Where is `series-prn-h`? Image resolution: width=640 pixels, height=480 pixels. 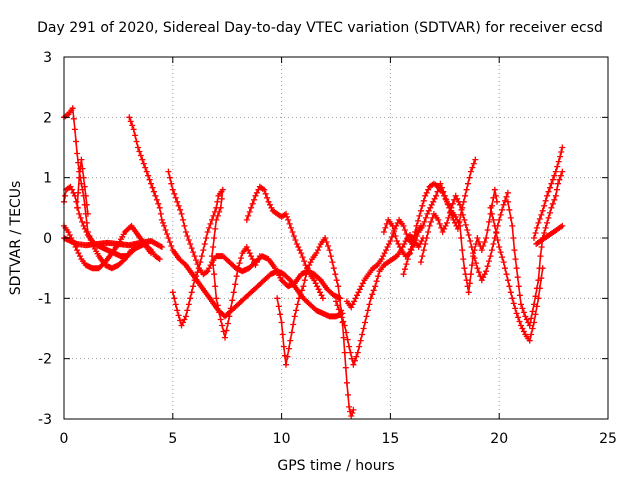 series-prn-h is located at coordinates (216, 263).